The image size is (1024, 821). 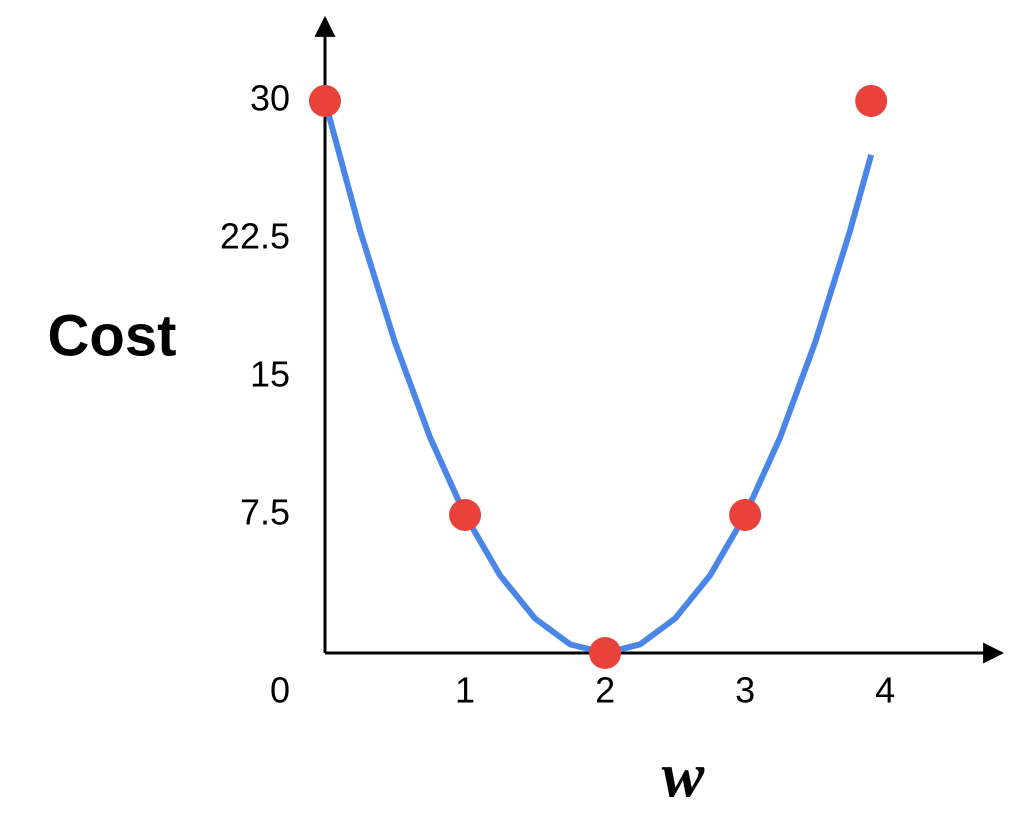 What do you see at coordinates (605, 690) in the screenshot?
I see `x-tick-label: 2` at bounding box center [605, 690].